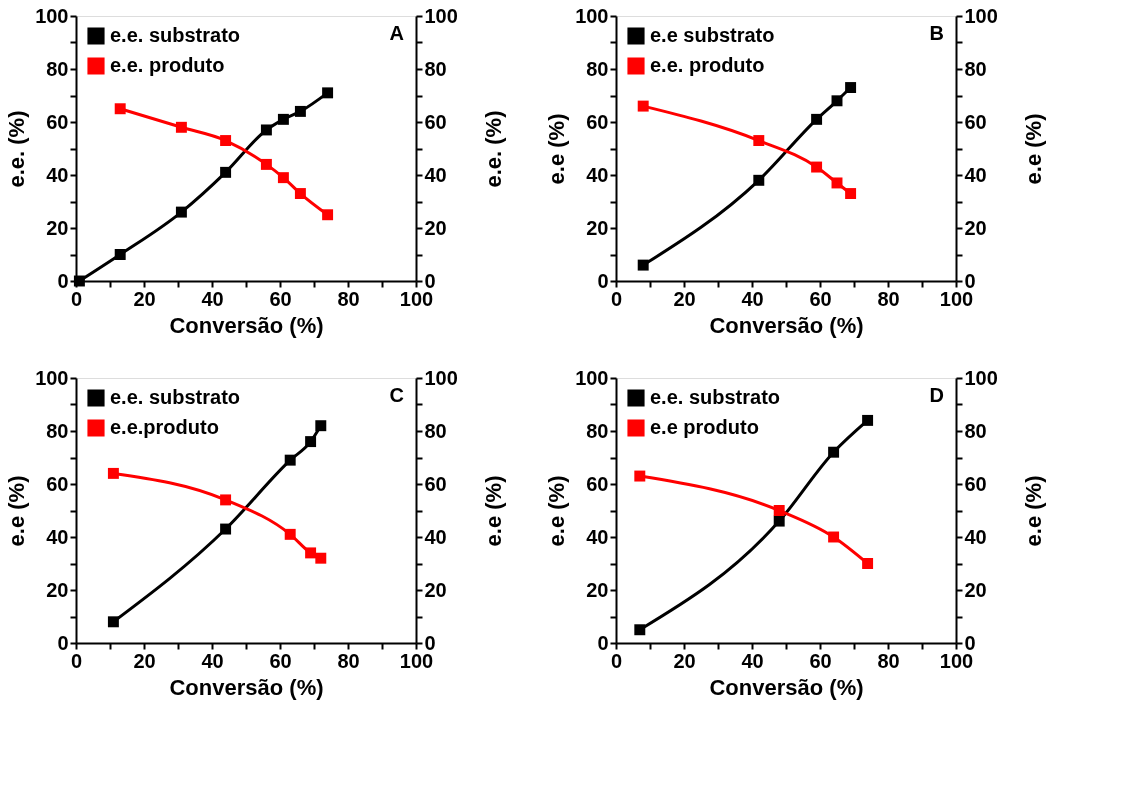 The width and height of the screenshot is (1148, 811). What do you see at coordinates (17, 149) in the screenshot?
I see `y-axis-title: e.e. (%)` at bounding box center [17, 149].